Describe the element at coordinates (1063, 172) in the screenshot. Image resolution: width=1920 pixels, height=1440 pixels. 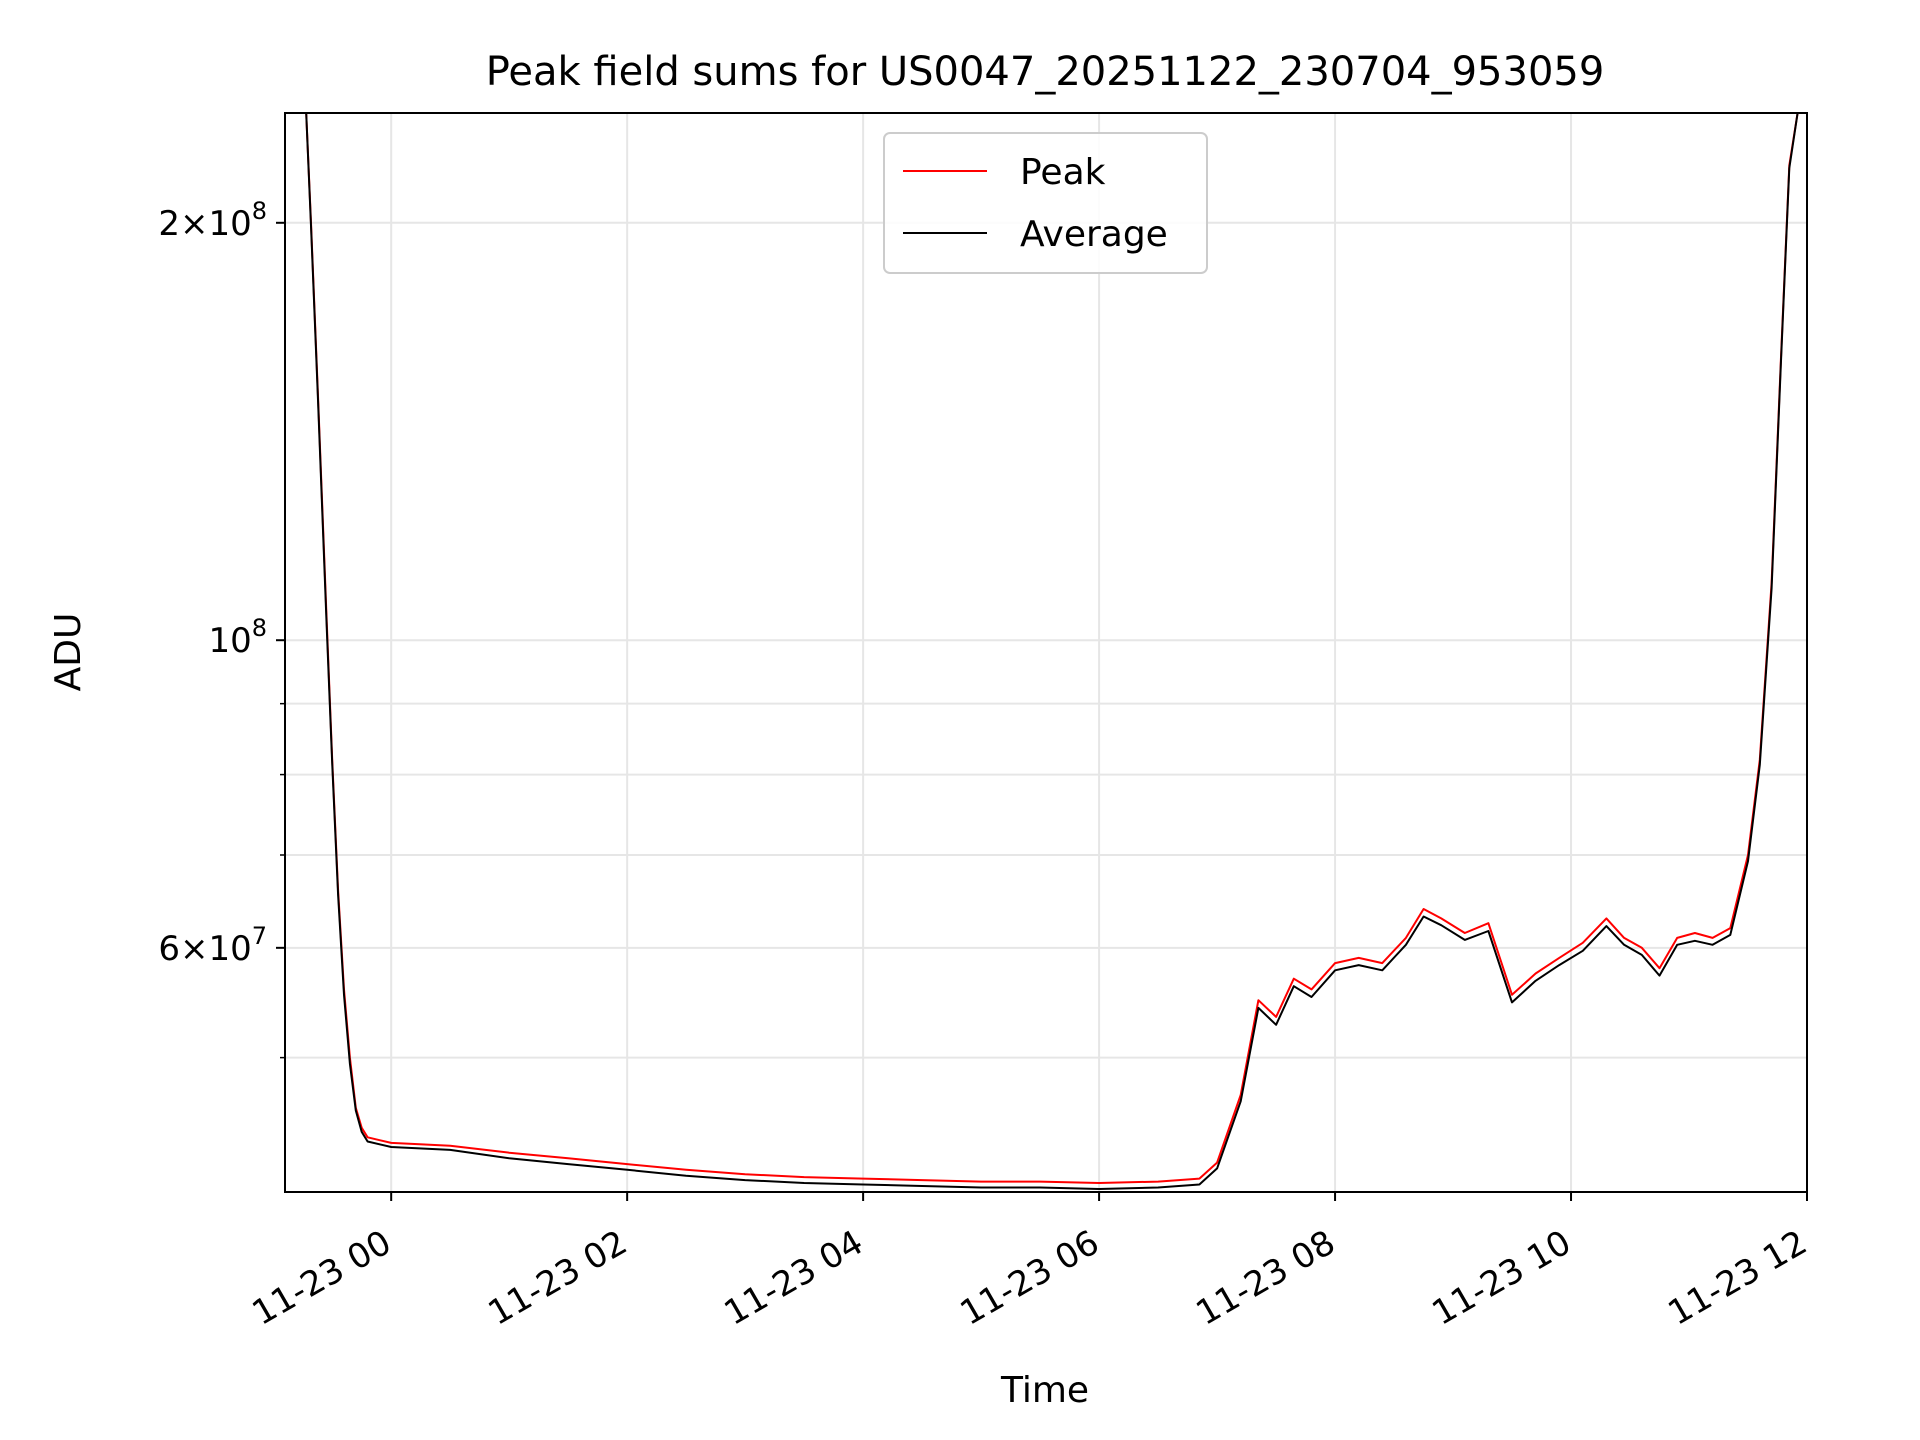
I see `legend-peak-label: Peak` at that location.